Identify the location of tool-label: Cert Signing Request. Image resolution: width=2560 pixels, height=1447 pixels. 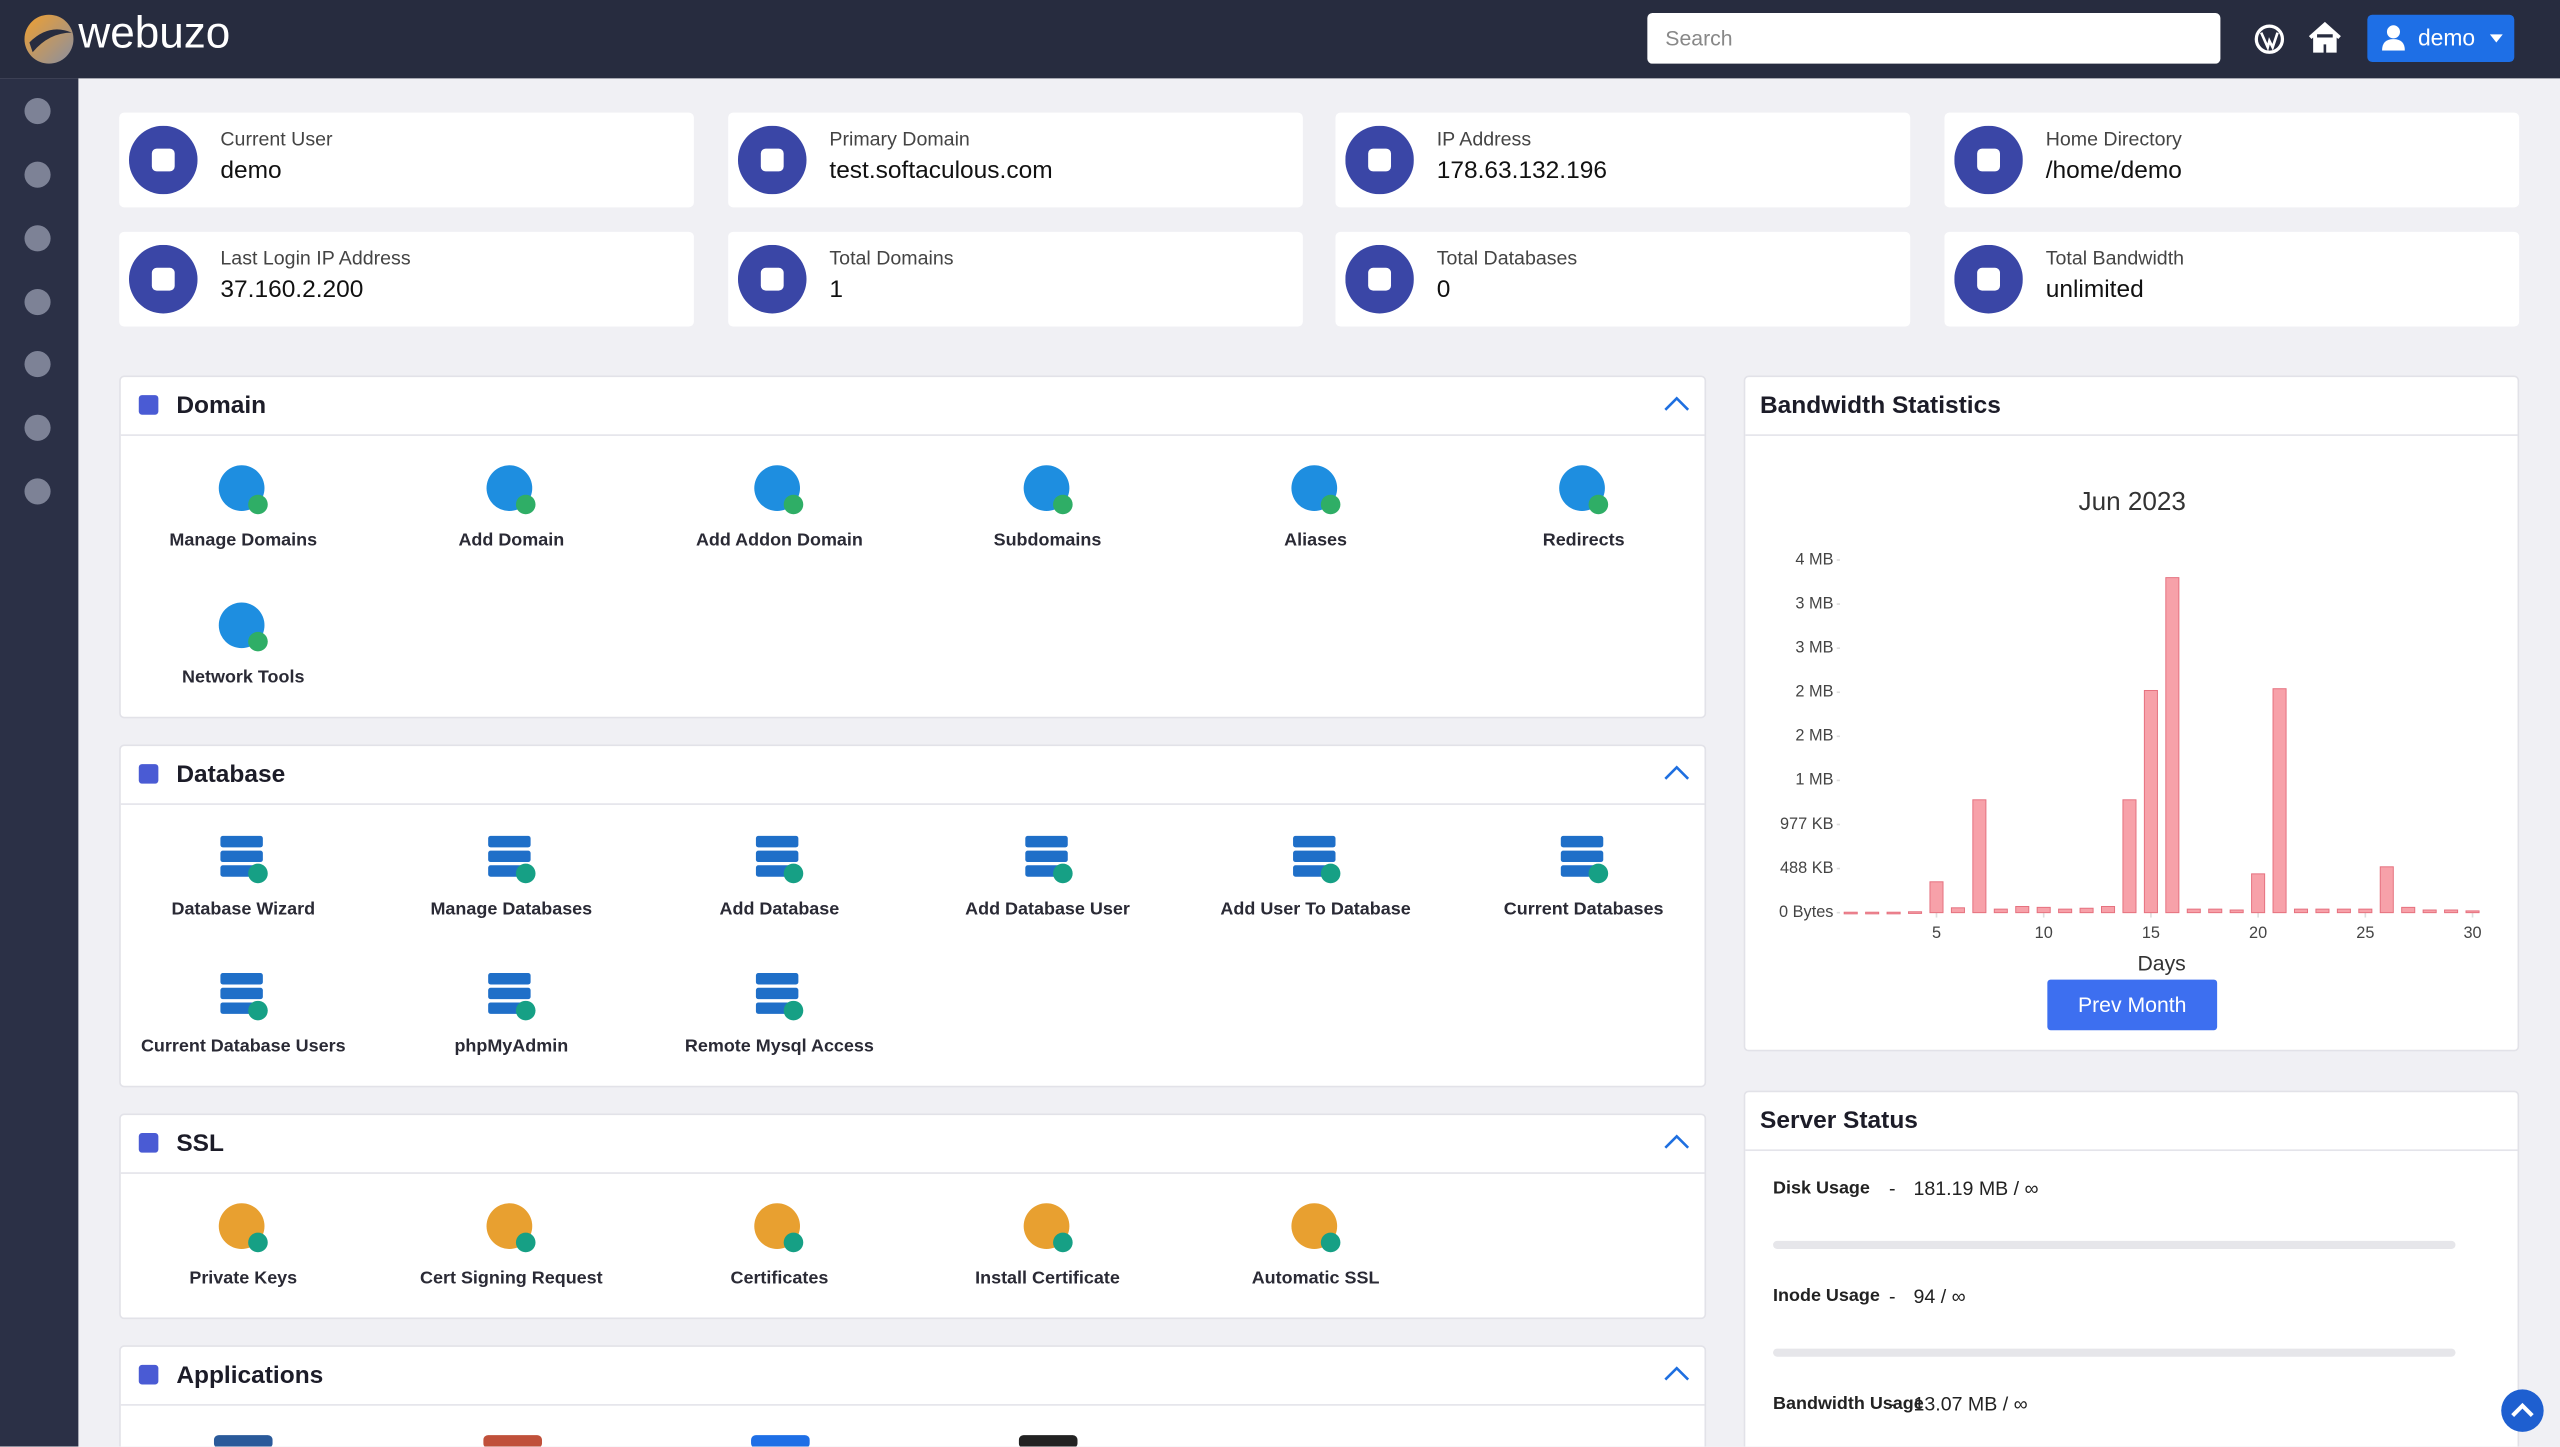
(511, 1278).